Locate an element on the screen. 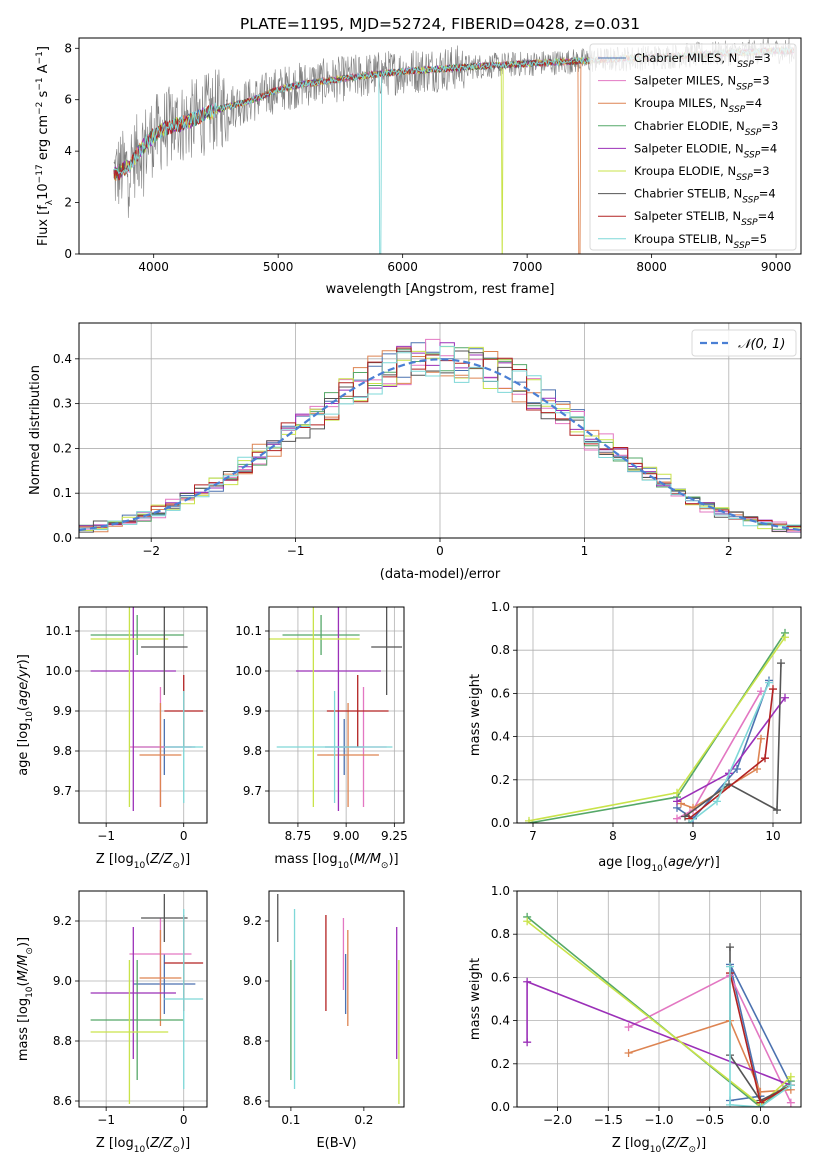 The height and width of the screenshot is (1170, 819). weights-salpeter_stelib is located at coordinates (731, 754).